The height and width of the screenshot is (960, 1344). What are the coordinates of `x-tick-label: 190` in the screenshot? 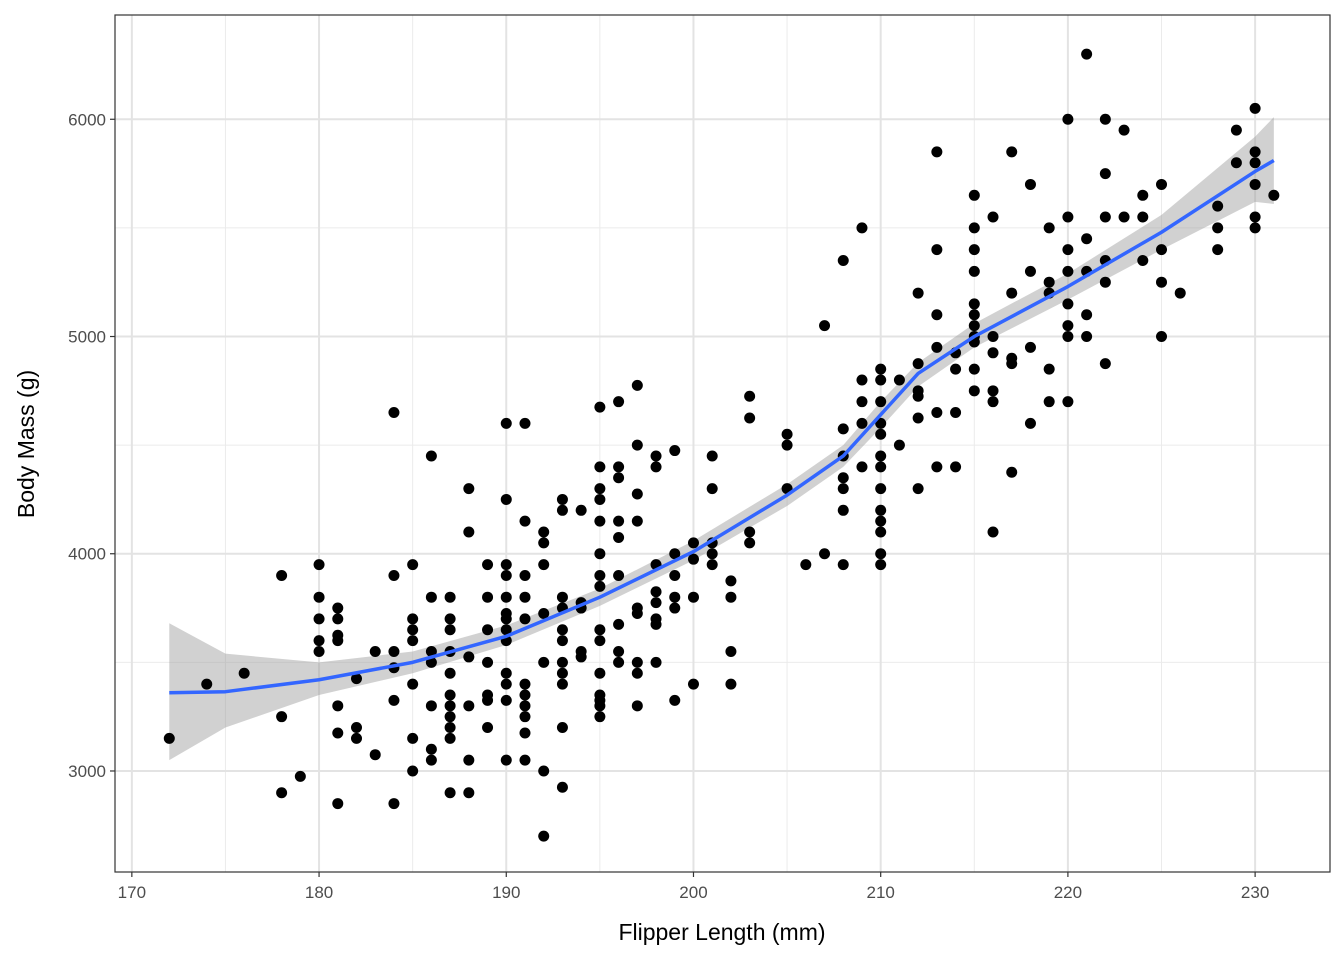 It's located at (506, 892).